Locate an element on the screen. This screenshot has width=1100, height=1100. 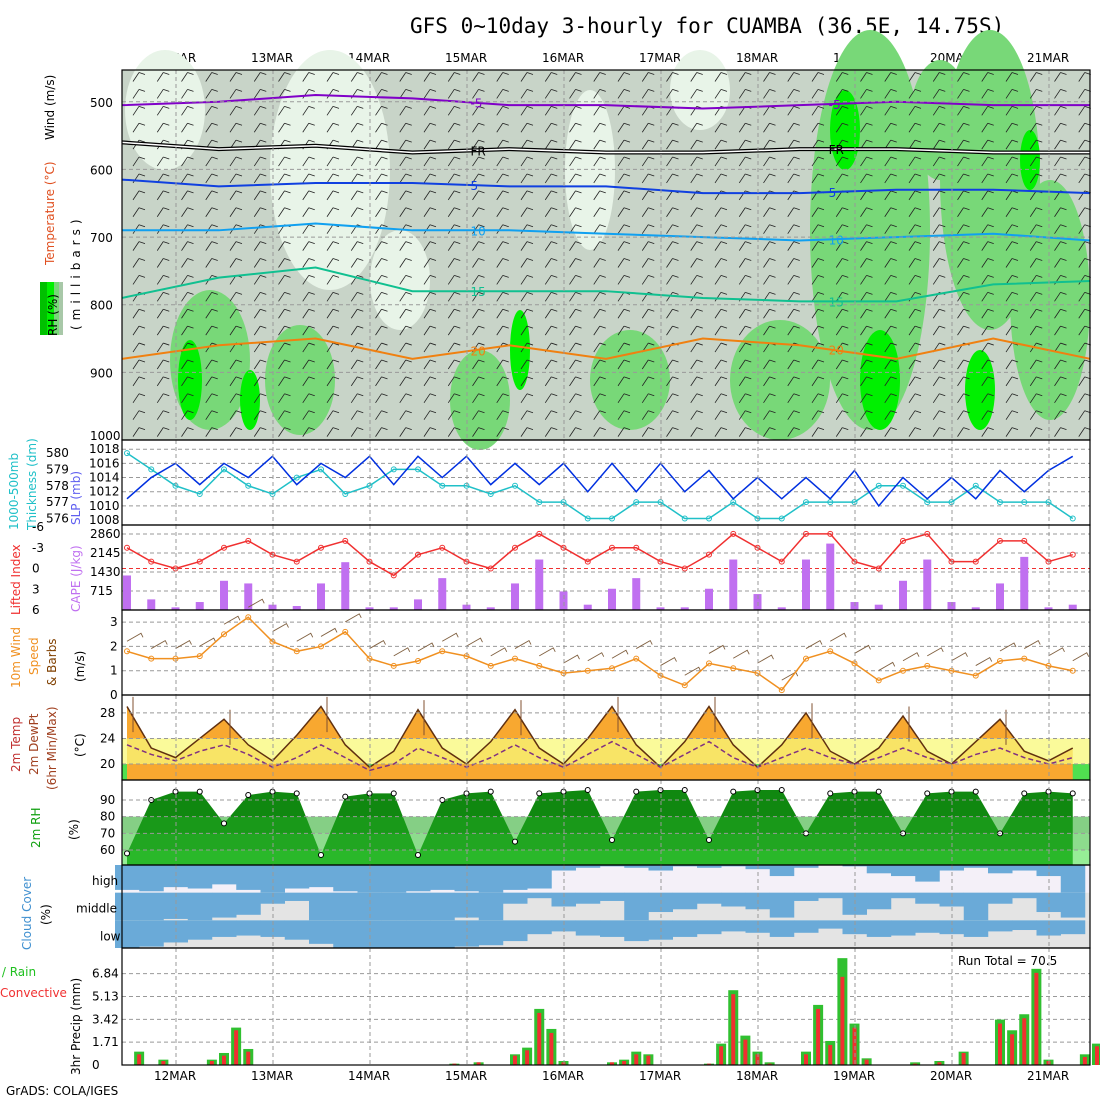
isotherm-label: 10 is located at coordinates (477, 231).